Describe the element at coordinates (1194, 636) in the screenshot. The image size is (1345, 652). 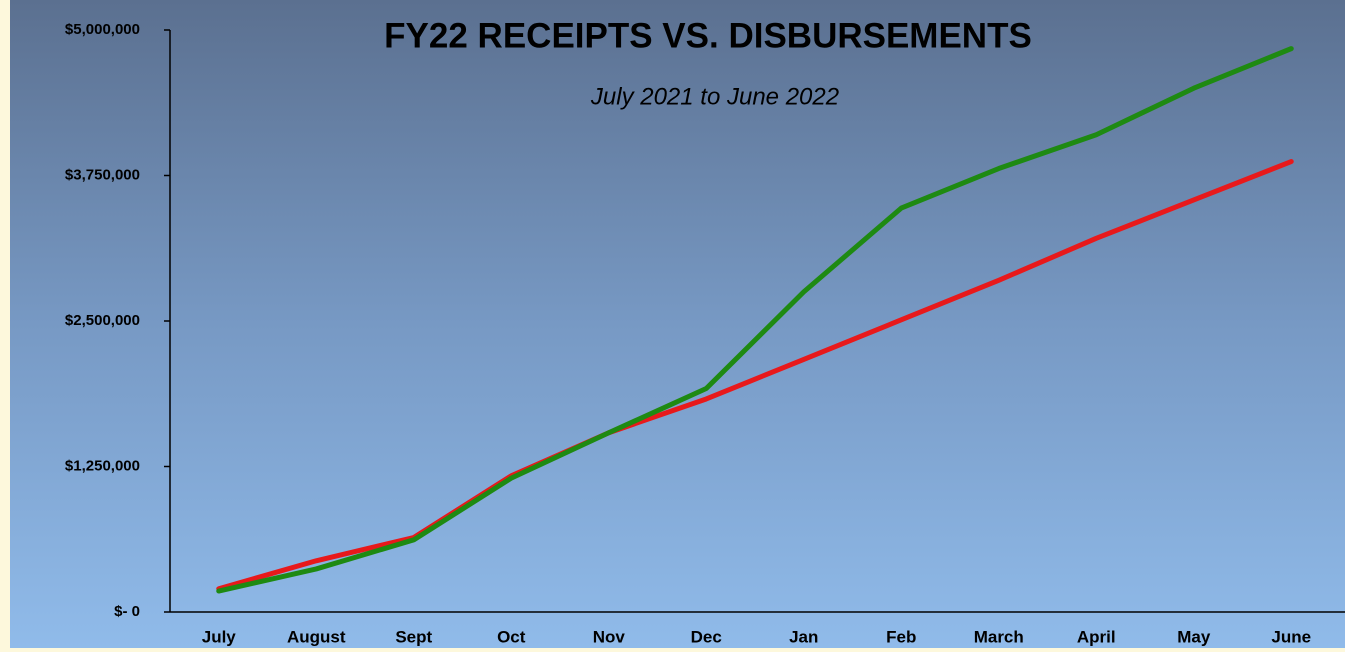
I see `x-tick-label: May` at that location.